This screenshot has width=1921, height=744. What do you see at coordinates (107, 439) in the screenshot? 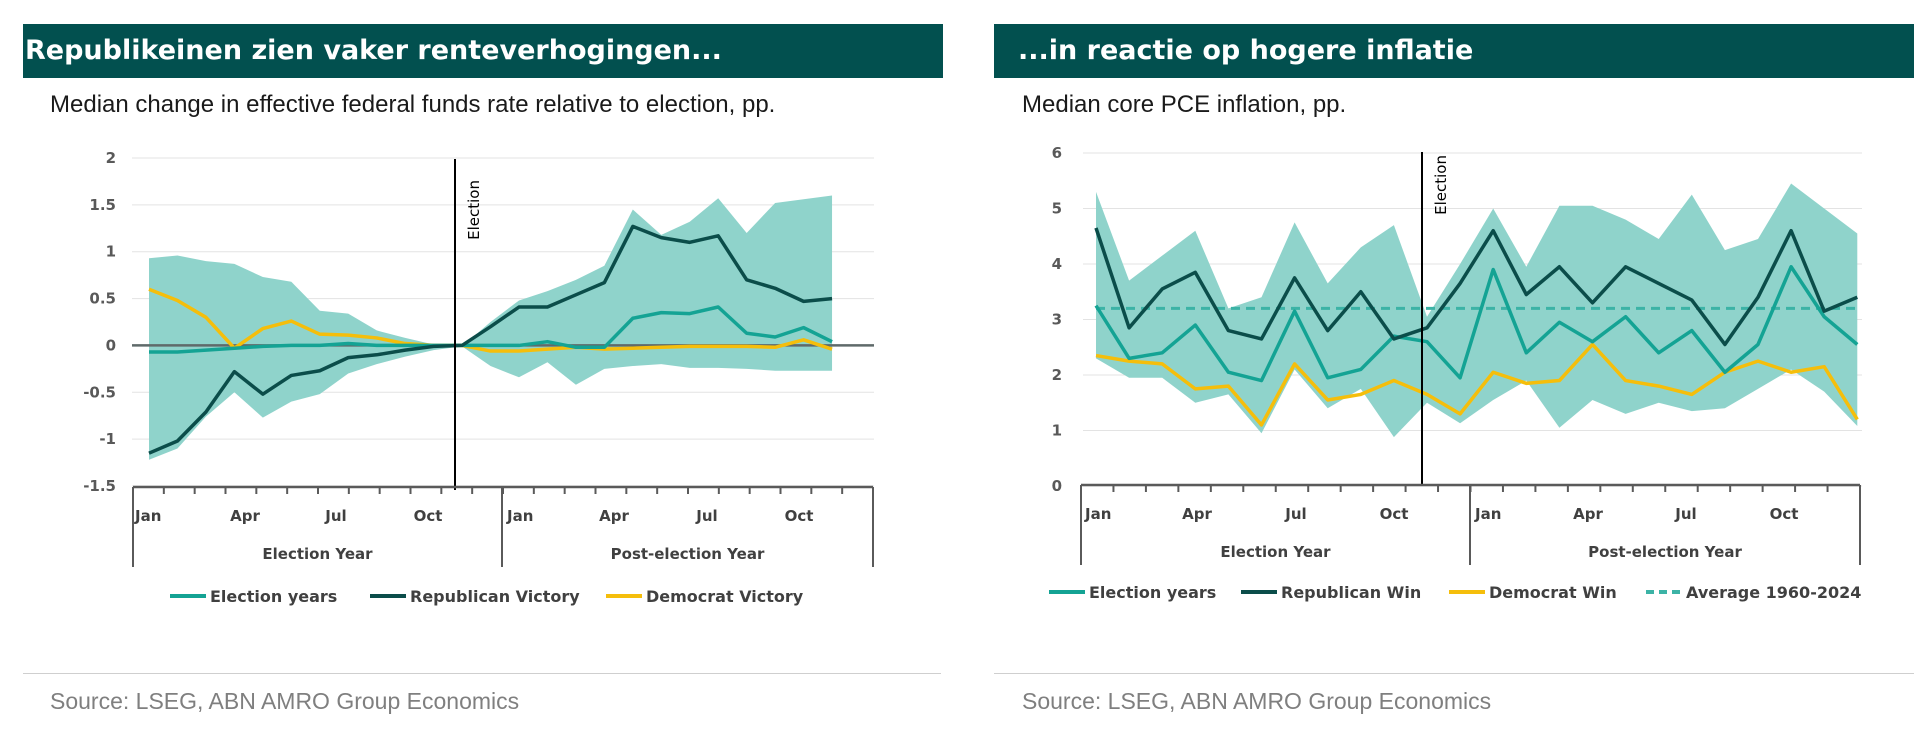
I see `y-tick-label: -1` at bounding box center [107, 439].